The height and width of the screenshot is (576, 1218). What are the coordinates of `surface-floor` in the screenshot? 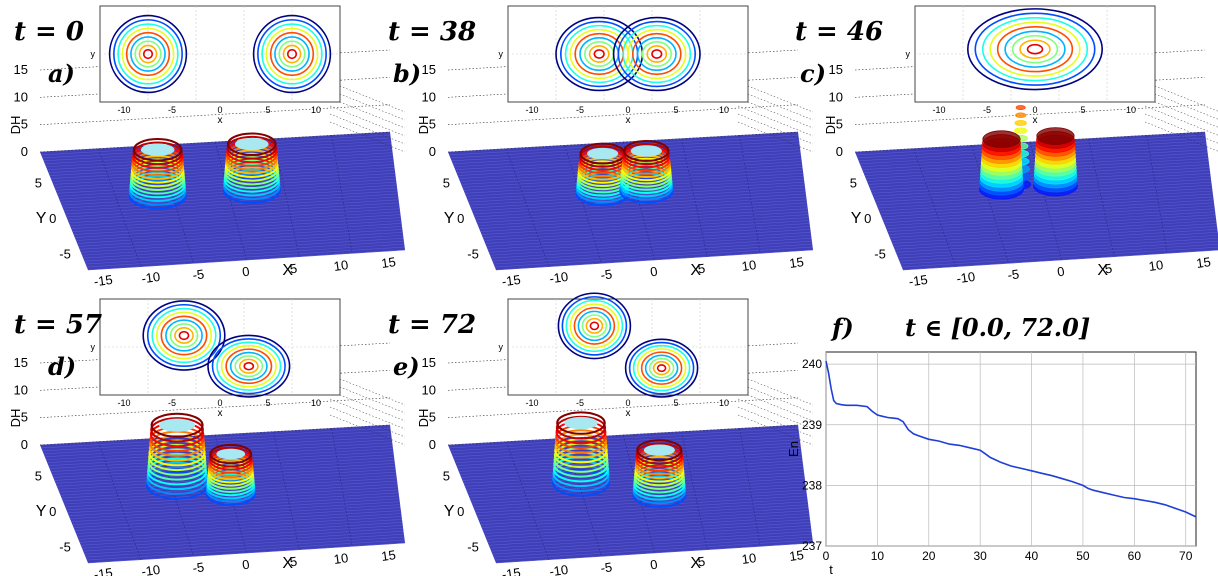 It's located at (630, 494).